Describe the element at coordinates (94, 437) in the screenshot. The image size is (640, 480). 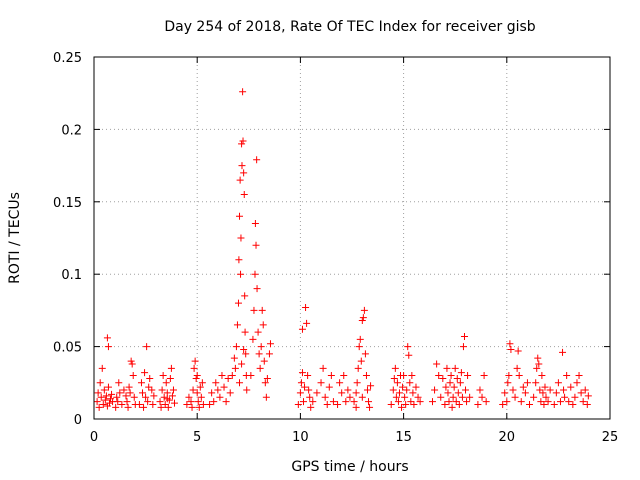
I see `x-tick-label: 0` at that location.